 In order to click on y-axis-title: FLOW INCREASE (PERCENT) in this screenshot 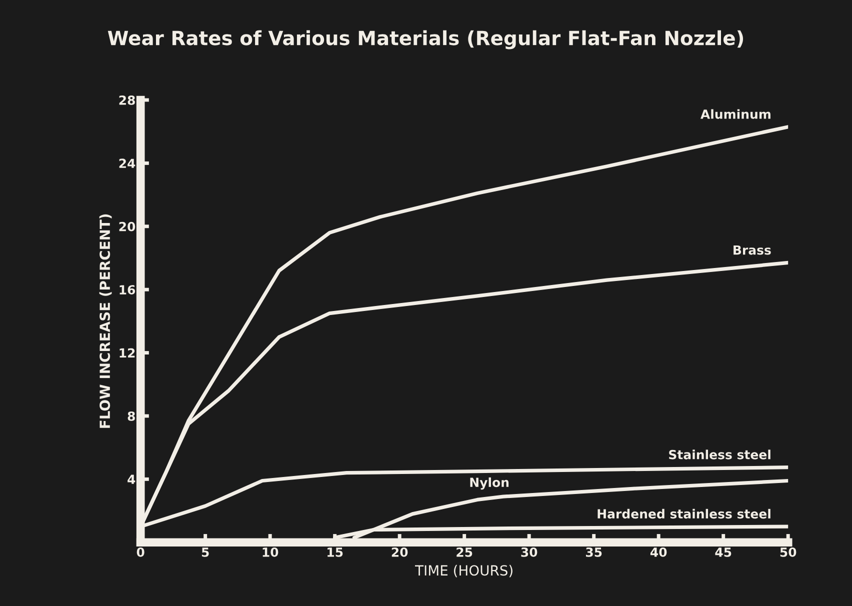, I will do `click(105, 321)`.